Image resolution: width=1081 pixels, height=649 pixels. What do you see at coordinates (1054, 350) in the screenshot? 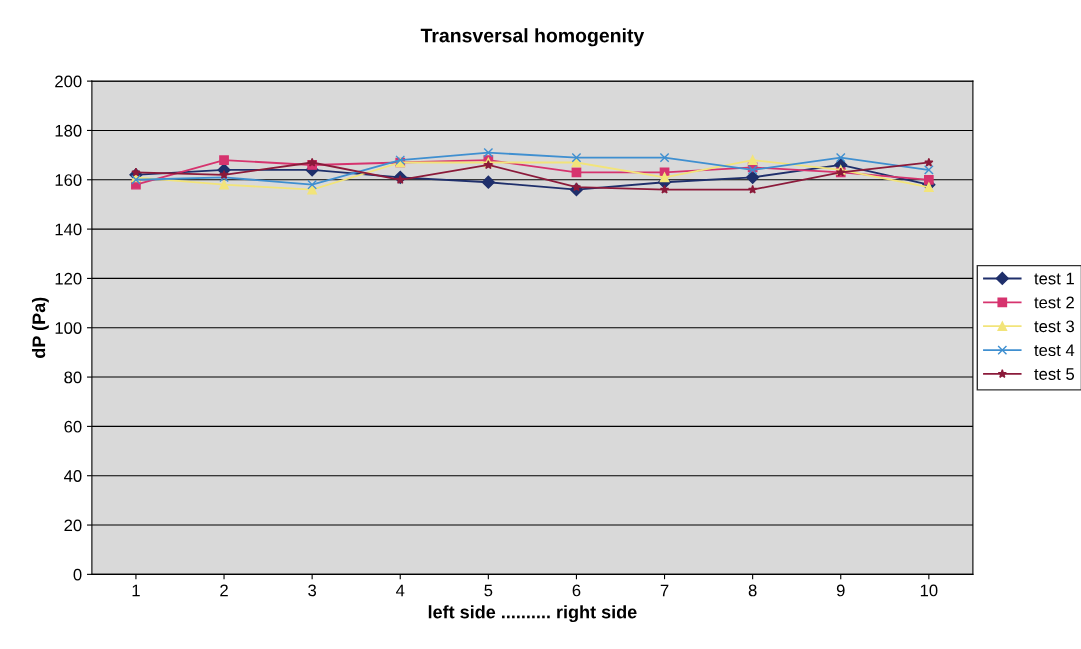
I see `legend-label: test 4` at bounding box center [1054, 350].